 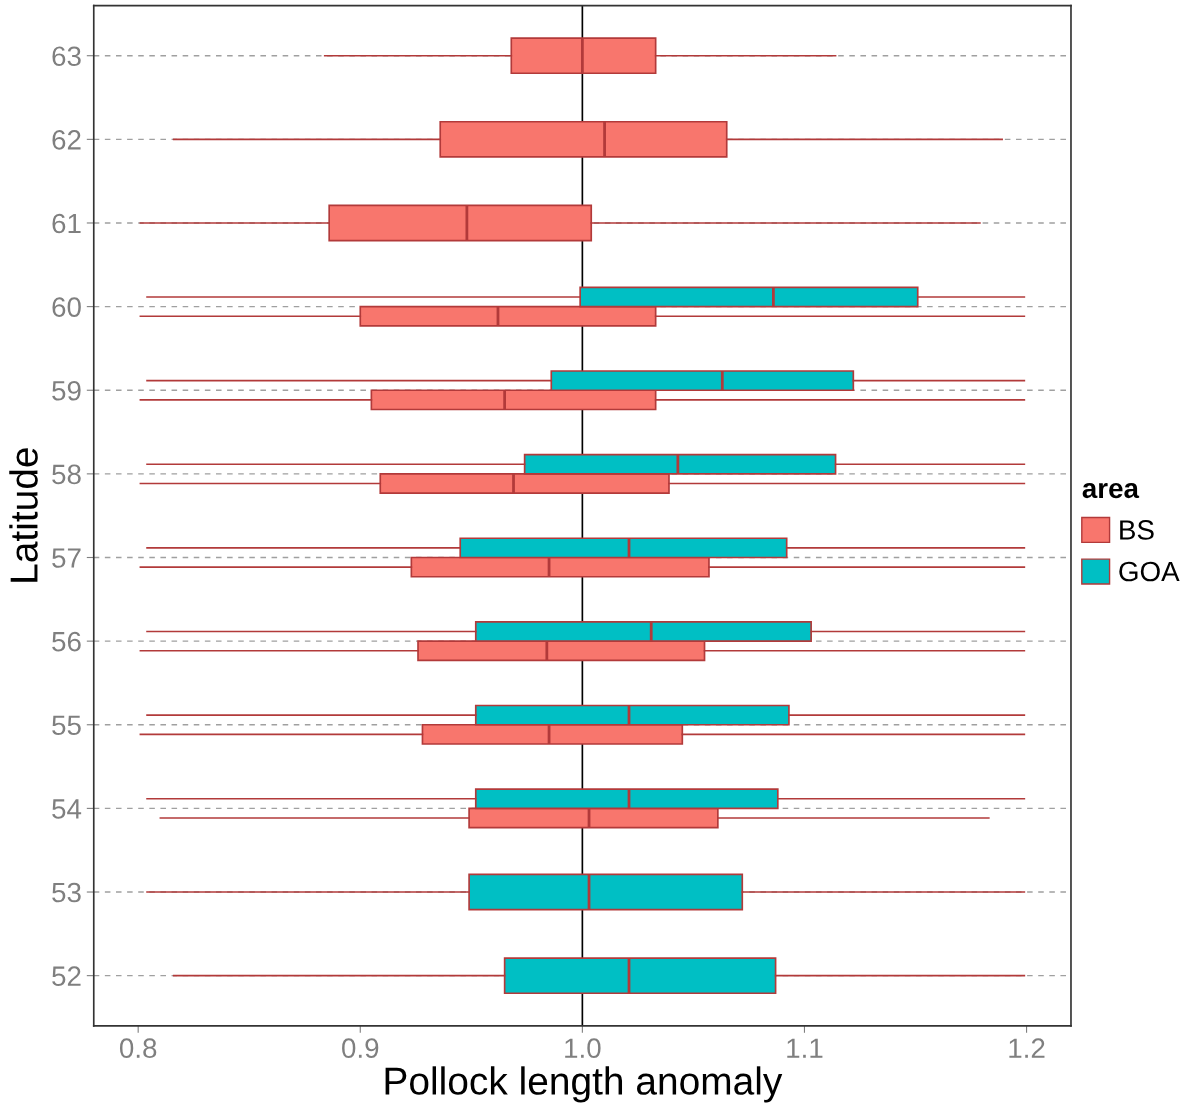 I want to click on legend-label: BS, so click(x=1137, y=530).